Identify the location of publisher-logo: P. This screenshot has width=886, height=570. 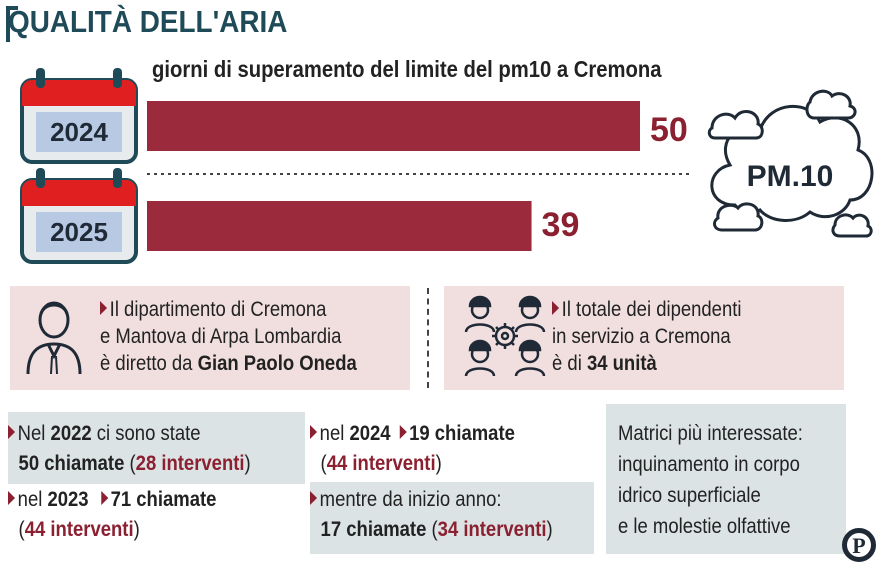
(859, 545).